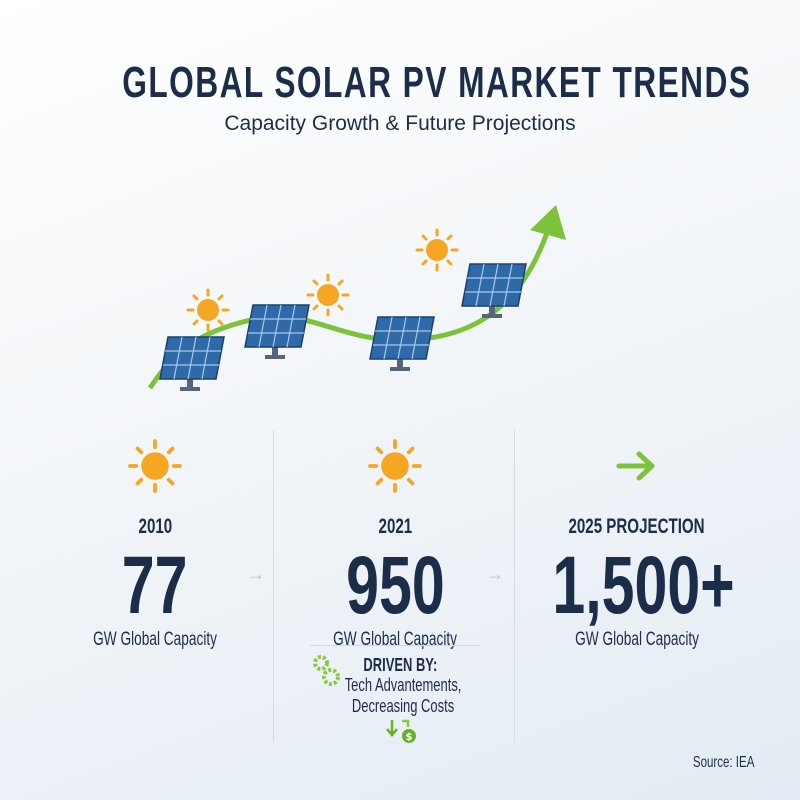 Image resolution: width=800 pixels, height=800 pixels. I want to click on growth-arrowhead, so click(548, 222).